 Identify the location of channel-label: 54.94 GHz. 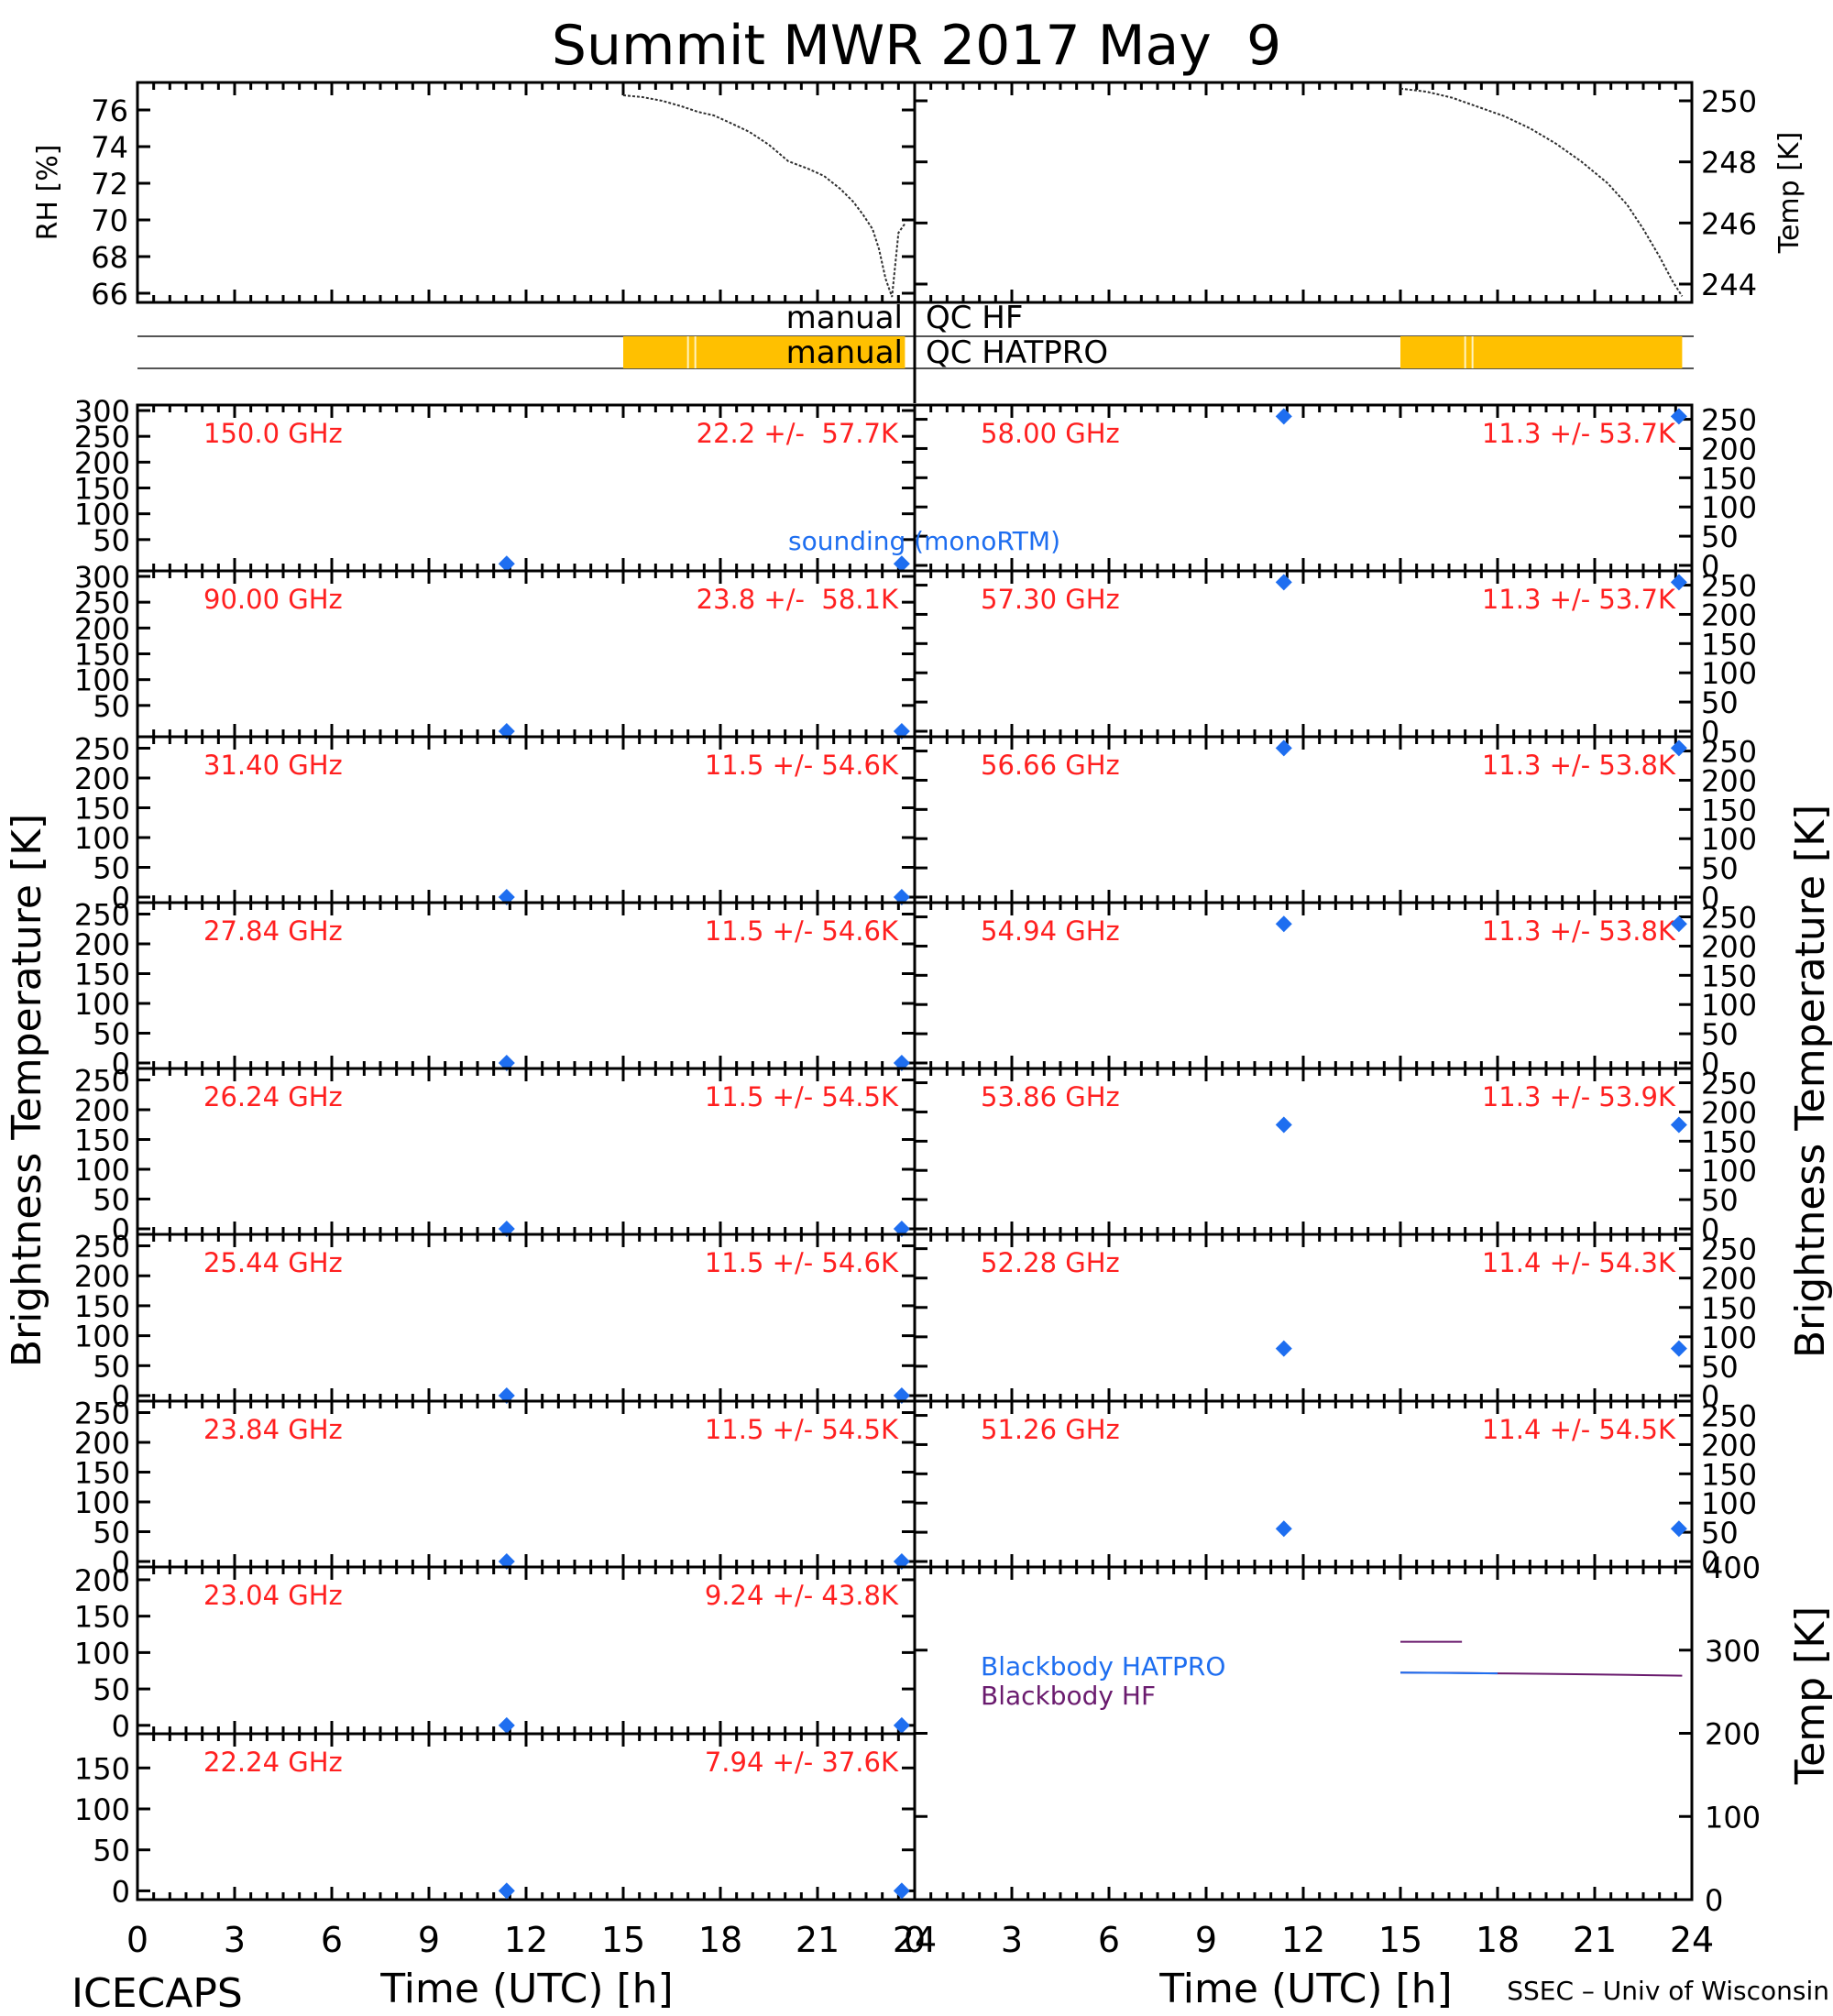
(1050, 931).